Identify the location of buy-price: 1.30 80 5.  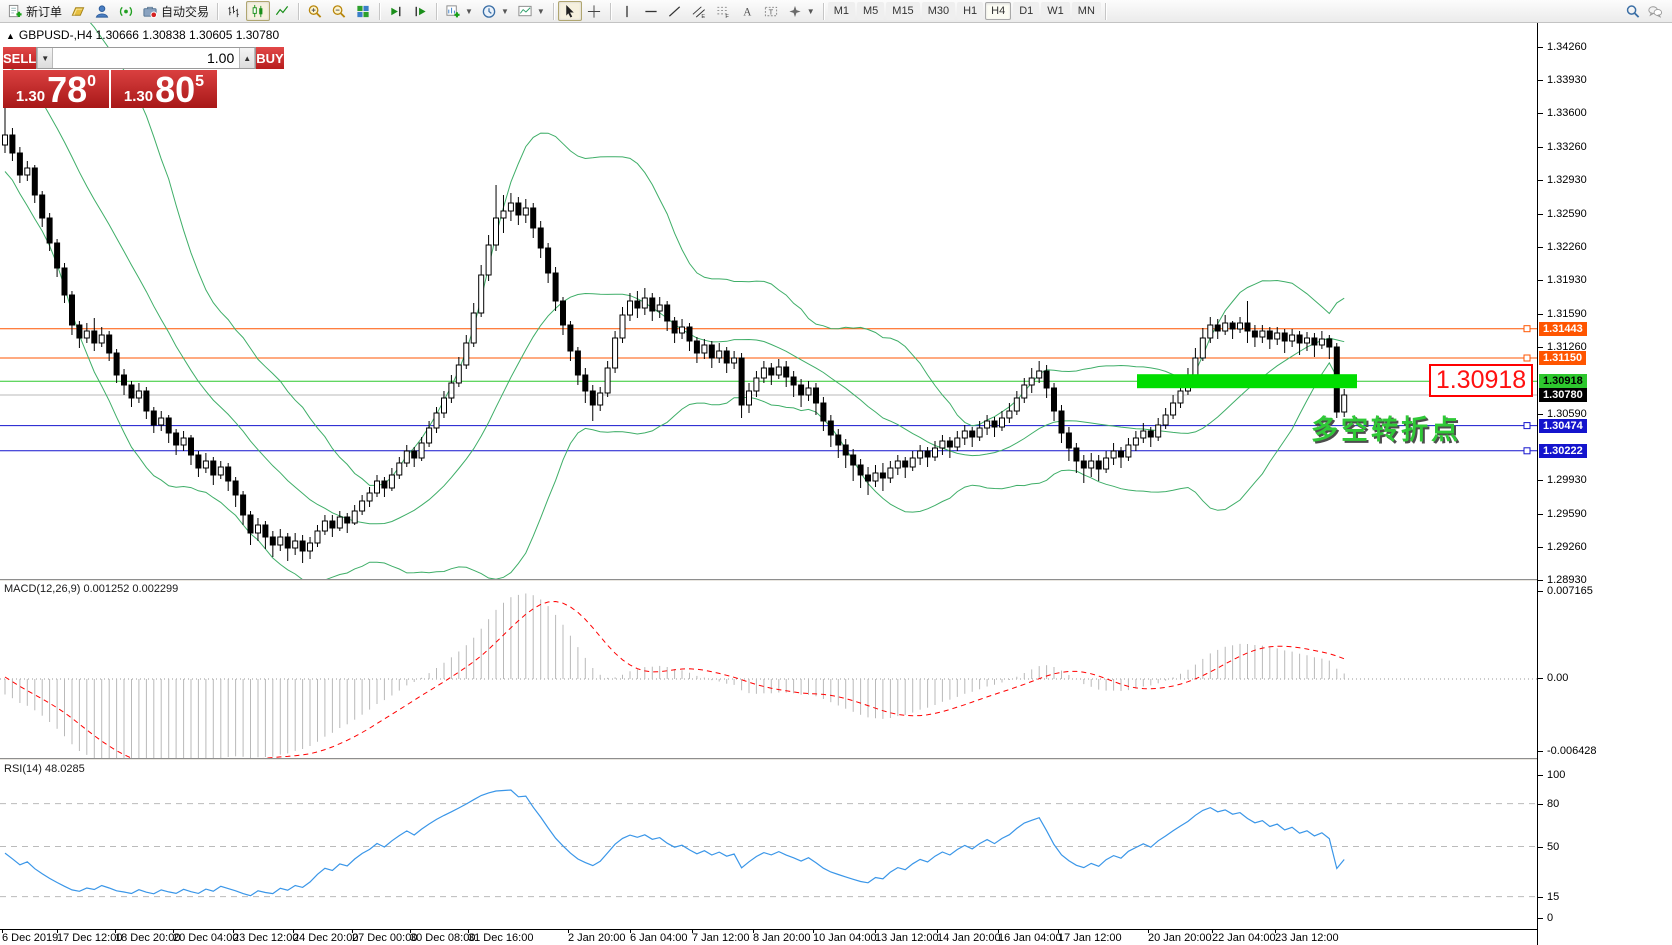
(164, 89).